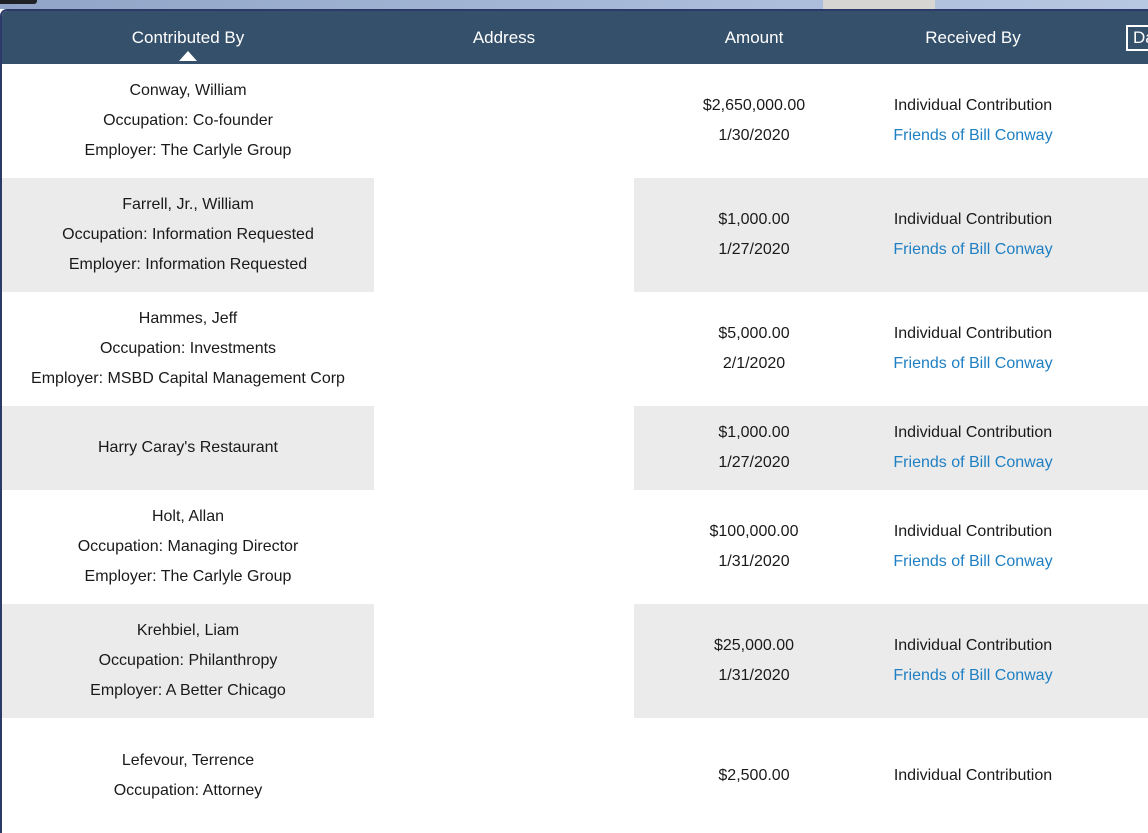 The height and width of the screenshot is (833, 1148). What do you see at coordinates (188, 90) in the screenshot?
I see `contributor-line: Conway, William` at bounding box center [188, 90].